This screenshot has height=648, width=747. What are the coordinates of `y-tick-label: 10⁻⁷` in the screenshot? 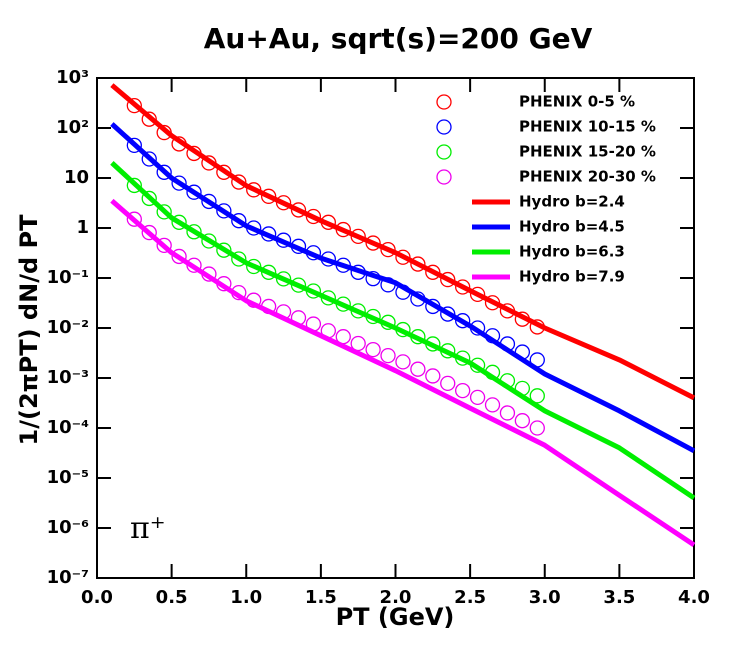 It's located at (68, 577).